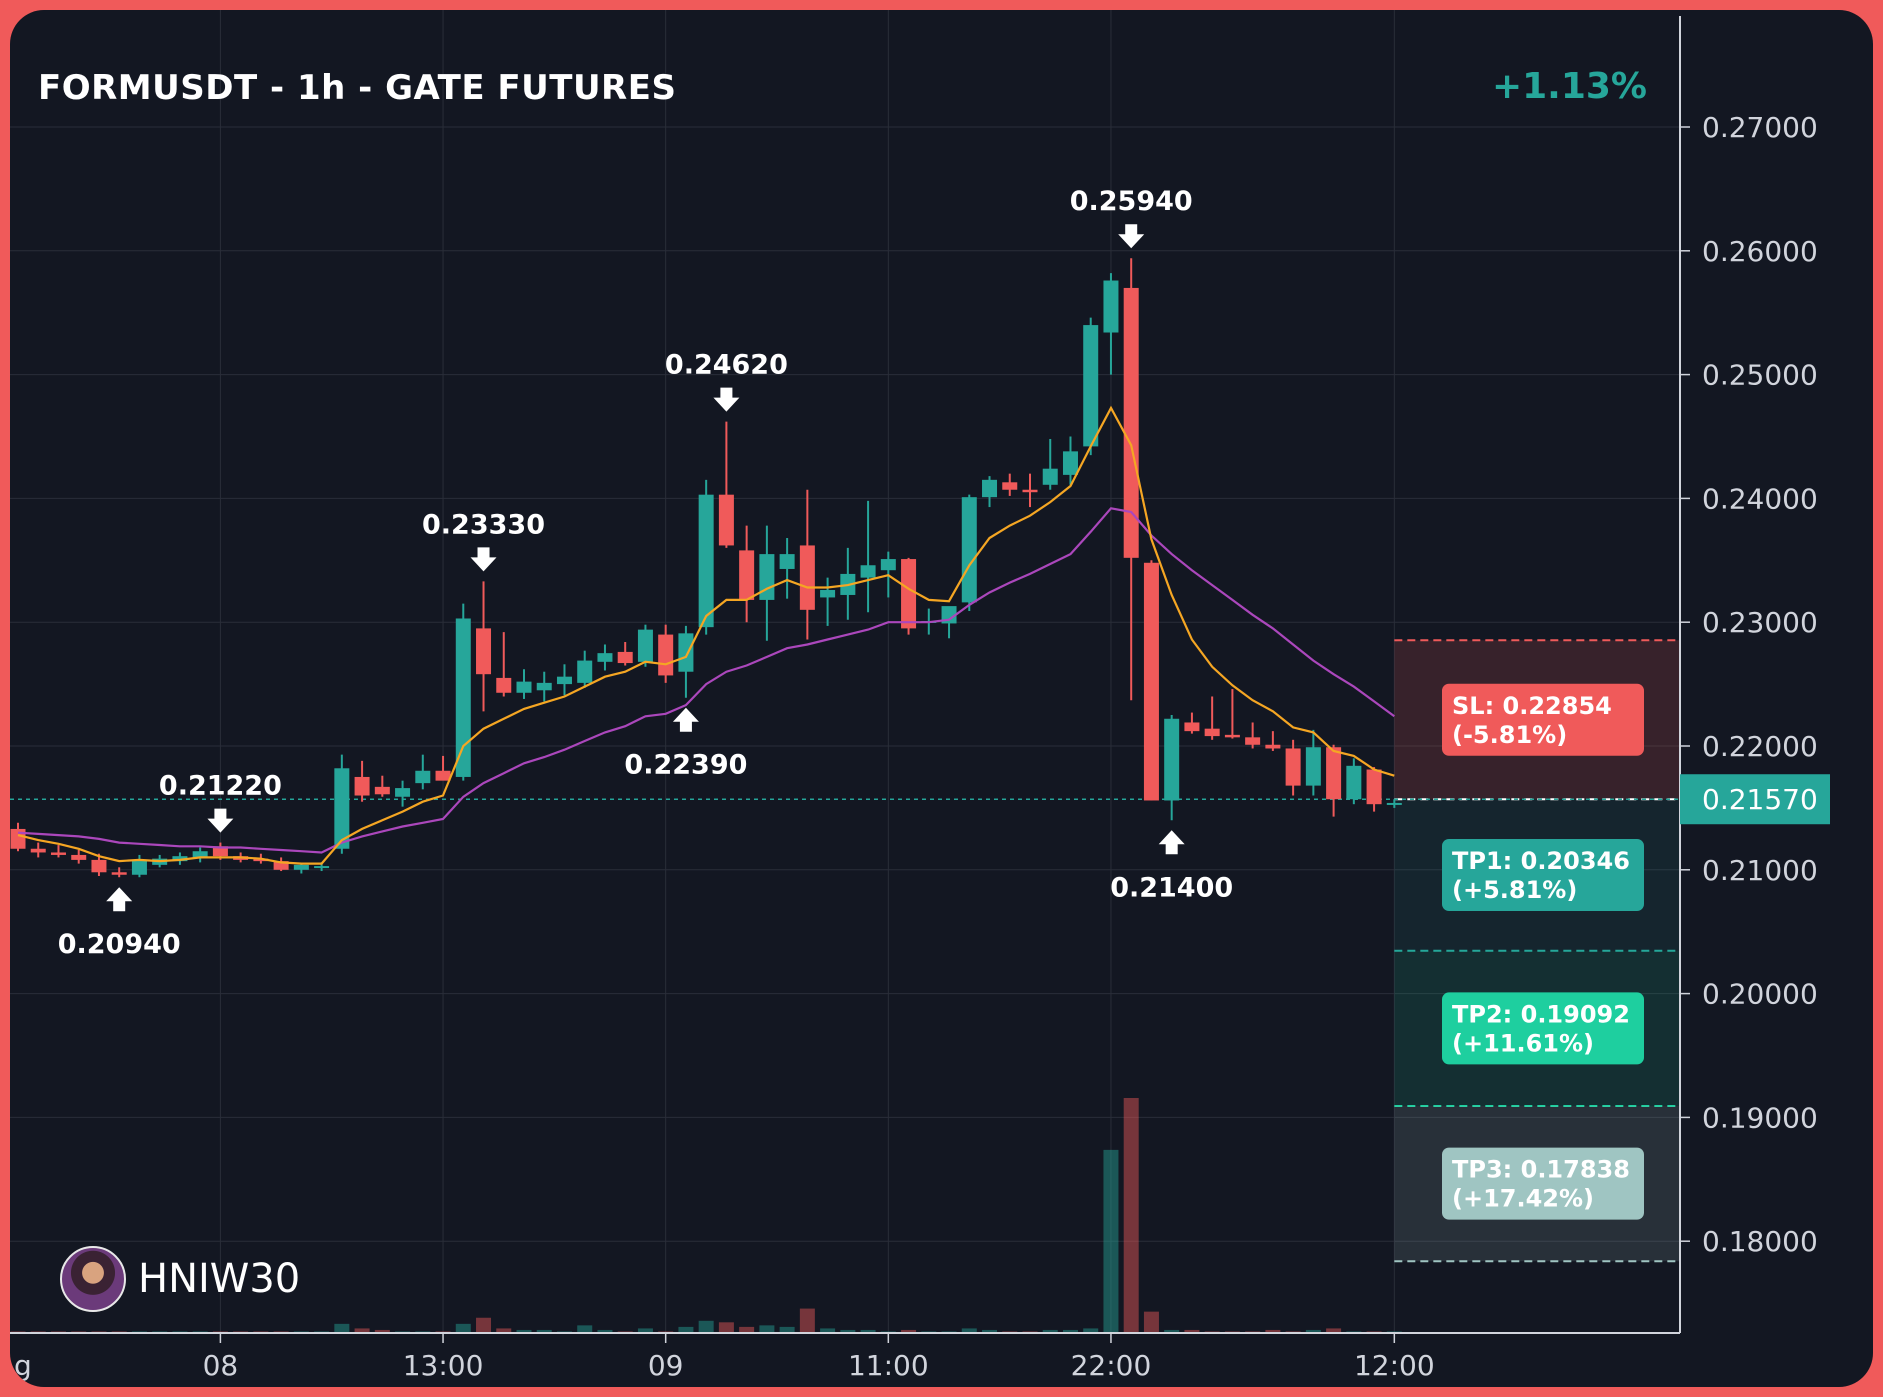 Image resolution: width=1883 pixels, height=1397 pixels. I want to click on annotation-label: 0.25940, so click(1131, 201).